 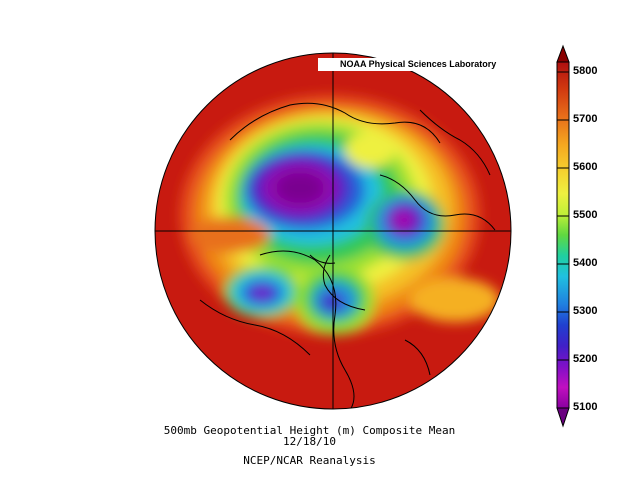 I want to click on map-date: 12/18/10, so click(x=309, y=441).